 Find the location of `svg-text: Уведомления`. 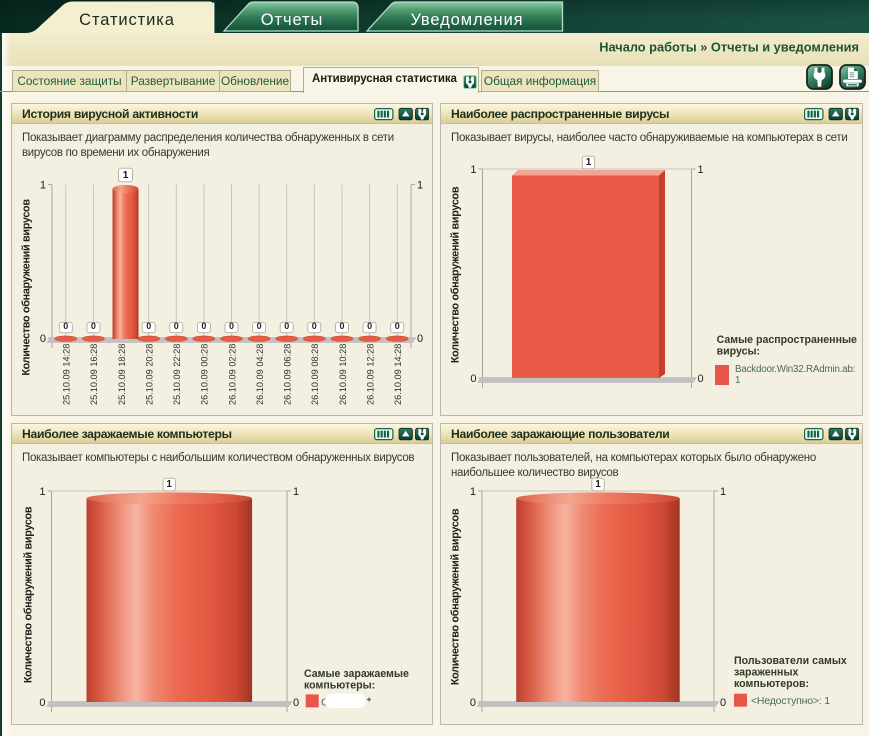

svg-text: Уведомления is located at coordinates (466, 20).